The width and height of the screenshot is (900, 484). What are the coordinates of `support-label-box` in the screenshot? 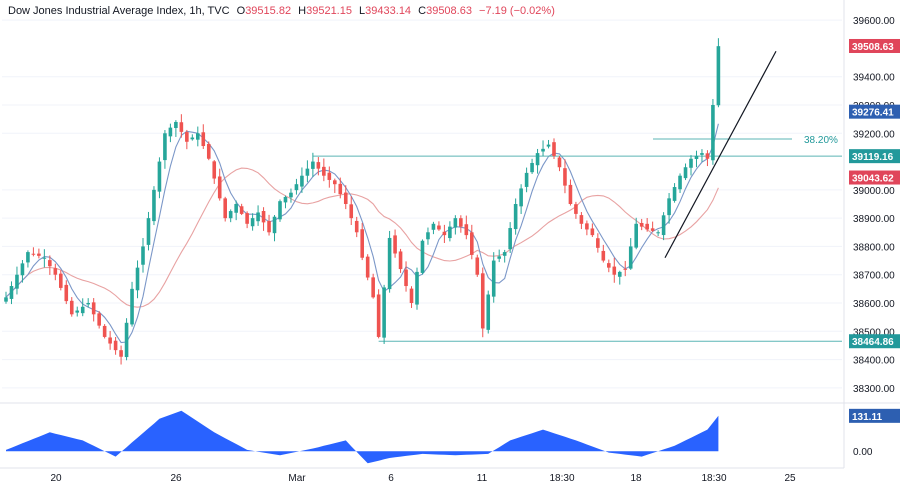 It's located at (874, 341).